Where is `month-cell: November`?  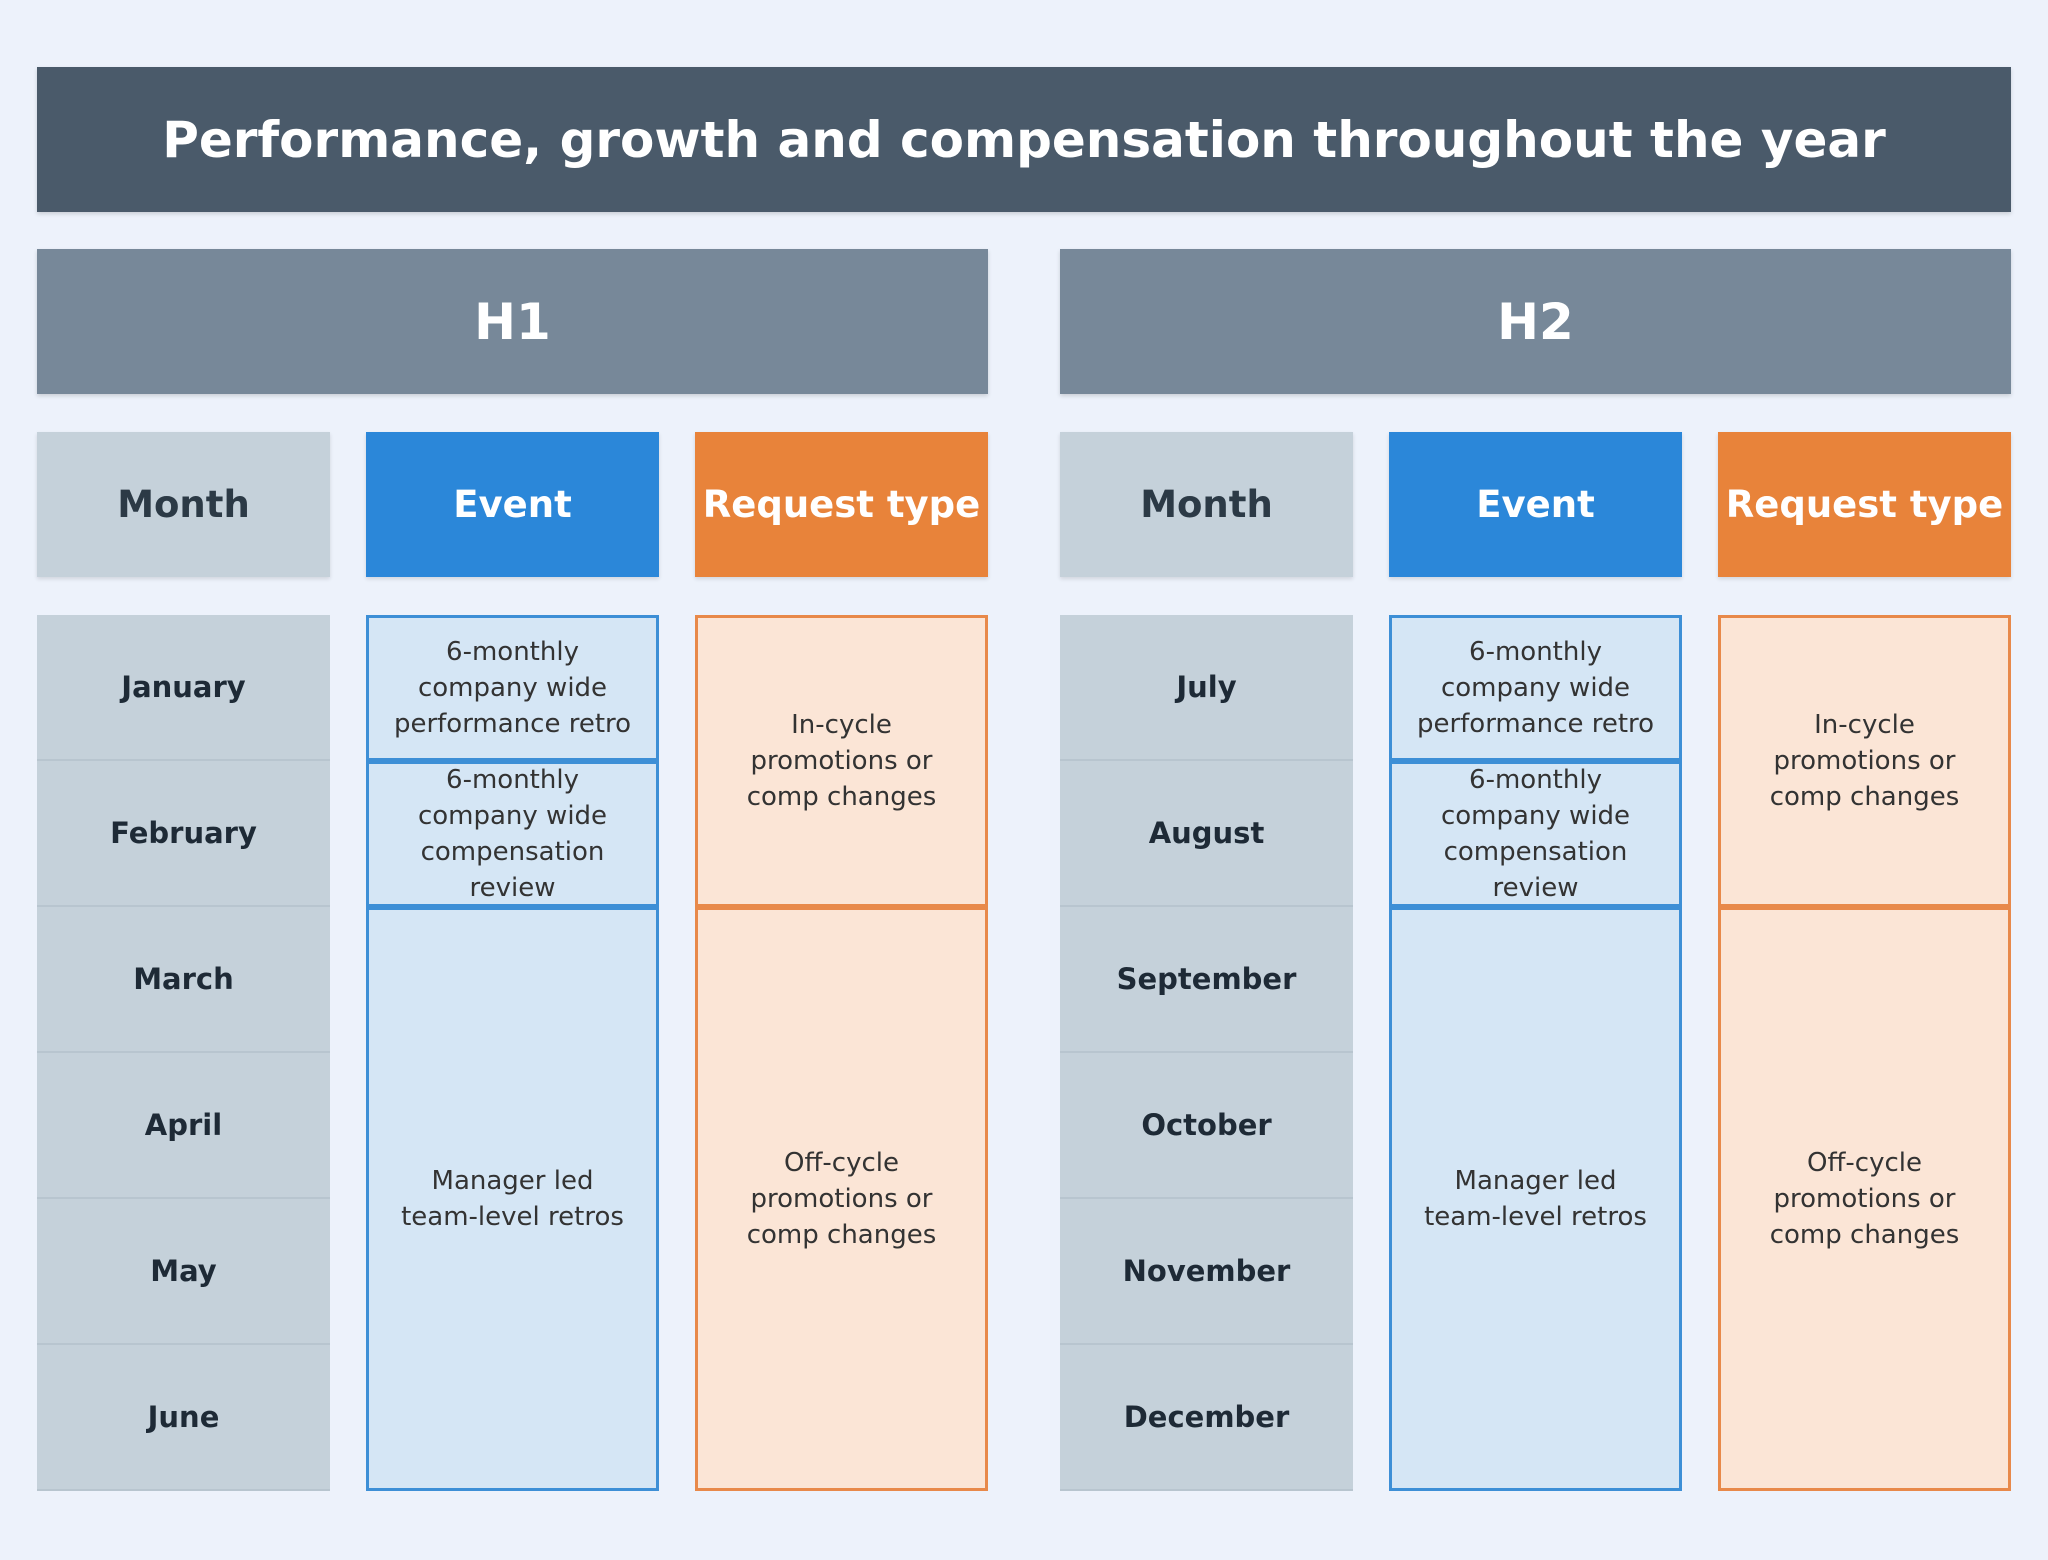 month-cell: November is located at coordinates (1206, 1272).